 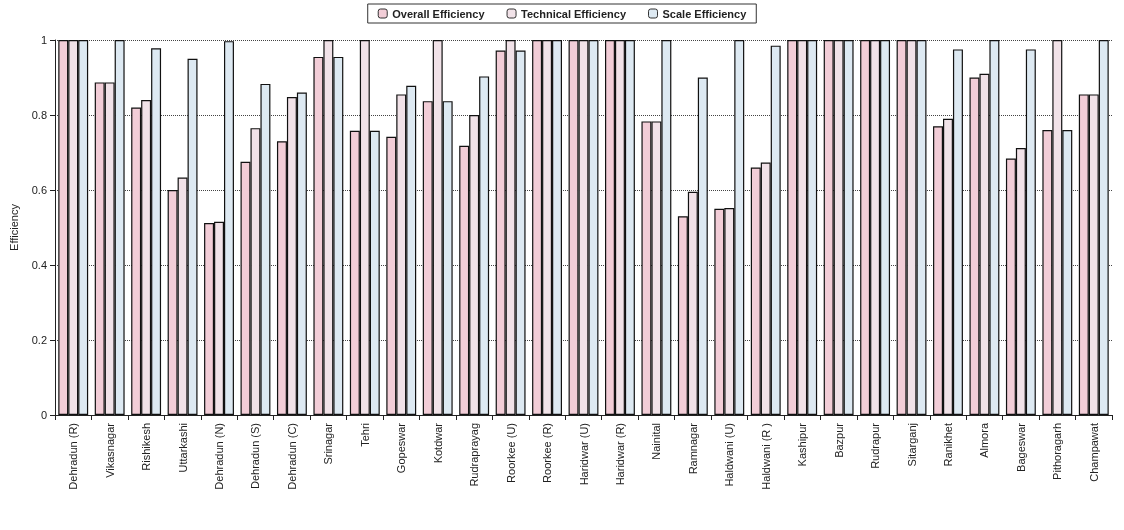 I want to click on x-tick-label: Kashipur, so click(x=802, y=444).